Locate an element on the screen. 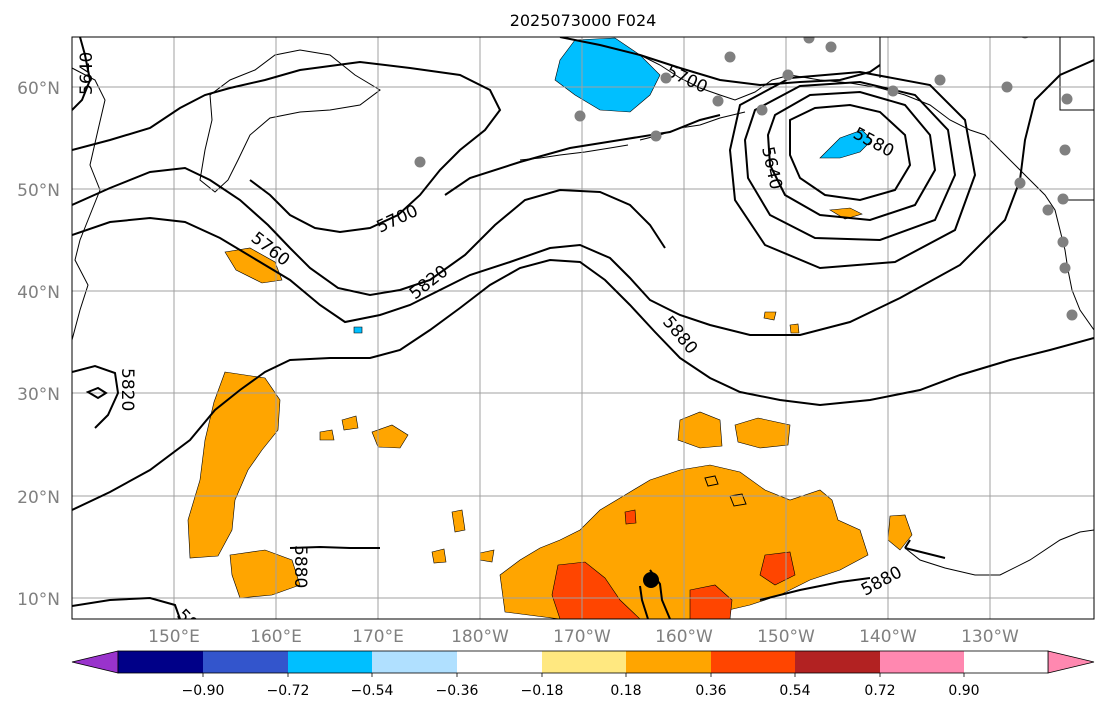 The height and width of the screenshot is (712, 1105). contour-5700-north is located at coordinates (287, 147).